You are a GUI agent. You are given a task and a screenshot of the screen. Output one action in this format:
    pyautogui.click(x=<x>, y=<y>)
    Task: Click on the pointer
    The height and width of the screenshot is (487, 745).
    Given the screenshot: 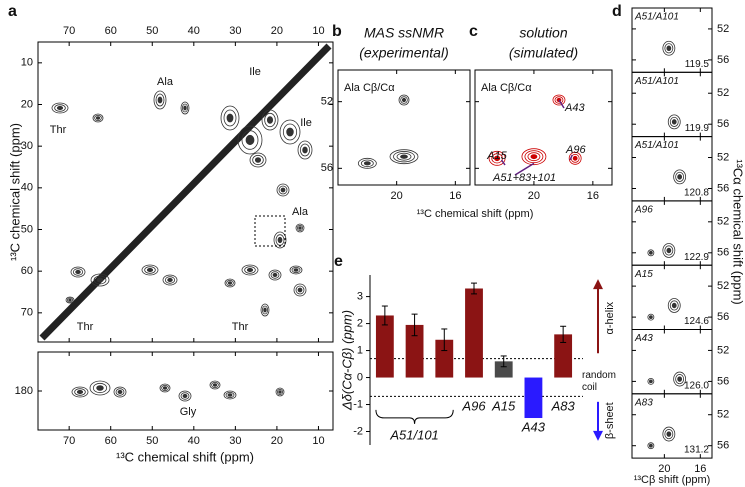 What is the action you would take?
    pyautogui.click(x=503, y=162)
    